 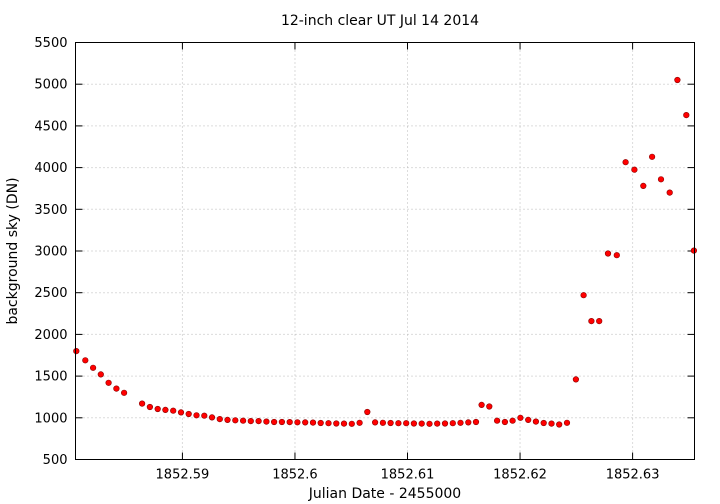 I want to click on y-tick-label: 4500, so click(x=50, y=126).